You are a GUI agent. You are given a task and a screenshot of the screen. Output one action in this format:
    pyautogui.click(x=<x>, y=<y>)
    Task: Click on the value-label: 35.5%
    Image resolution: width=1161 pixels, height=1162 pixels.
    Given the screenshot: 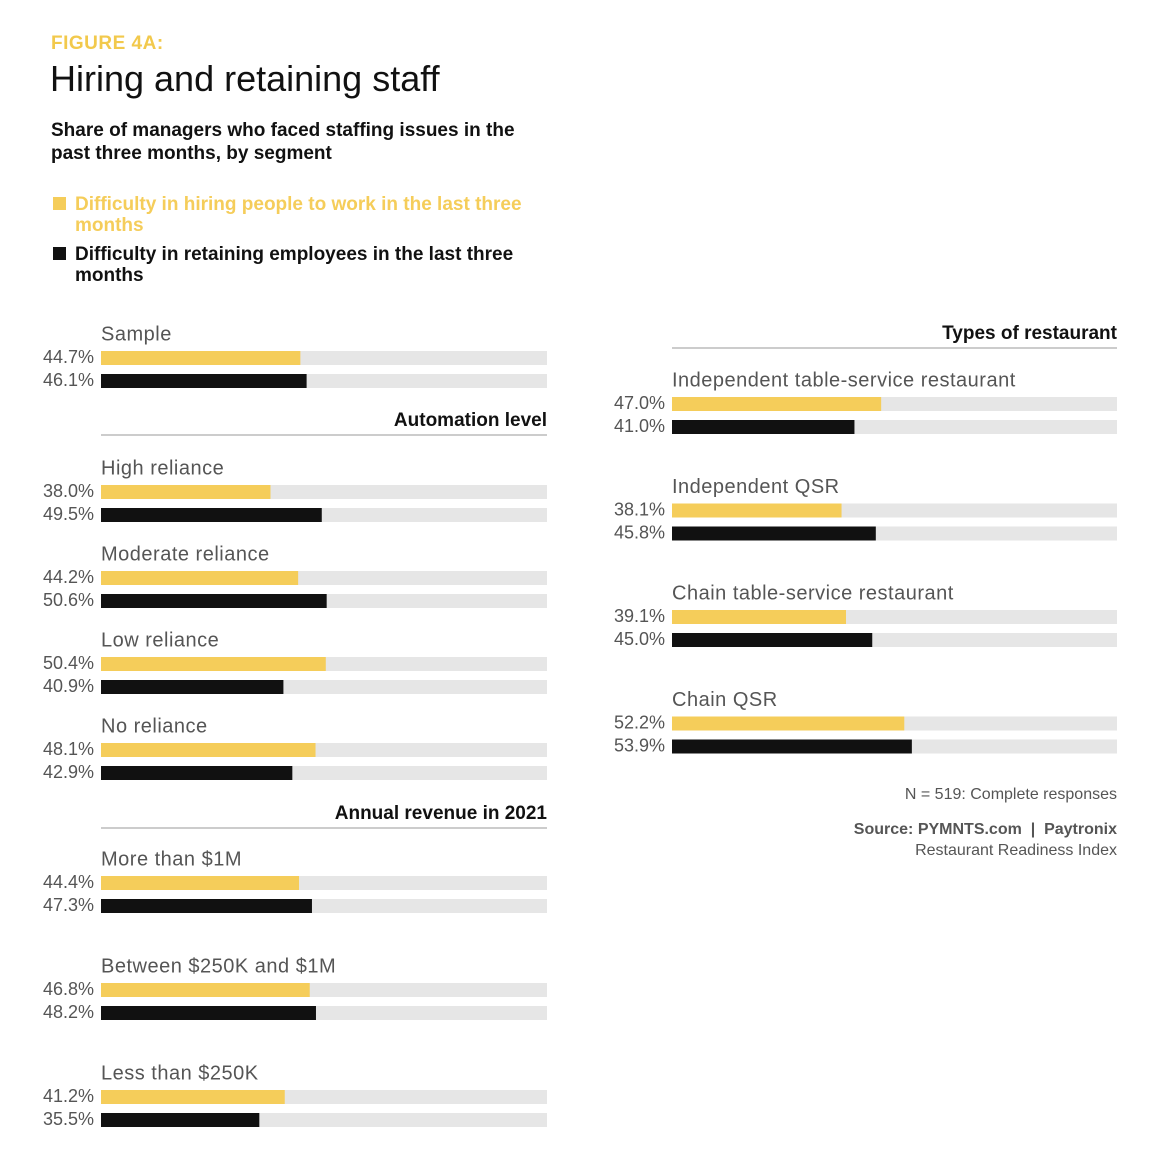 What is the action you would take?
    pyautogui.click(x=68, y=1119)
    